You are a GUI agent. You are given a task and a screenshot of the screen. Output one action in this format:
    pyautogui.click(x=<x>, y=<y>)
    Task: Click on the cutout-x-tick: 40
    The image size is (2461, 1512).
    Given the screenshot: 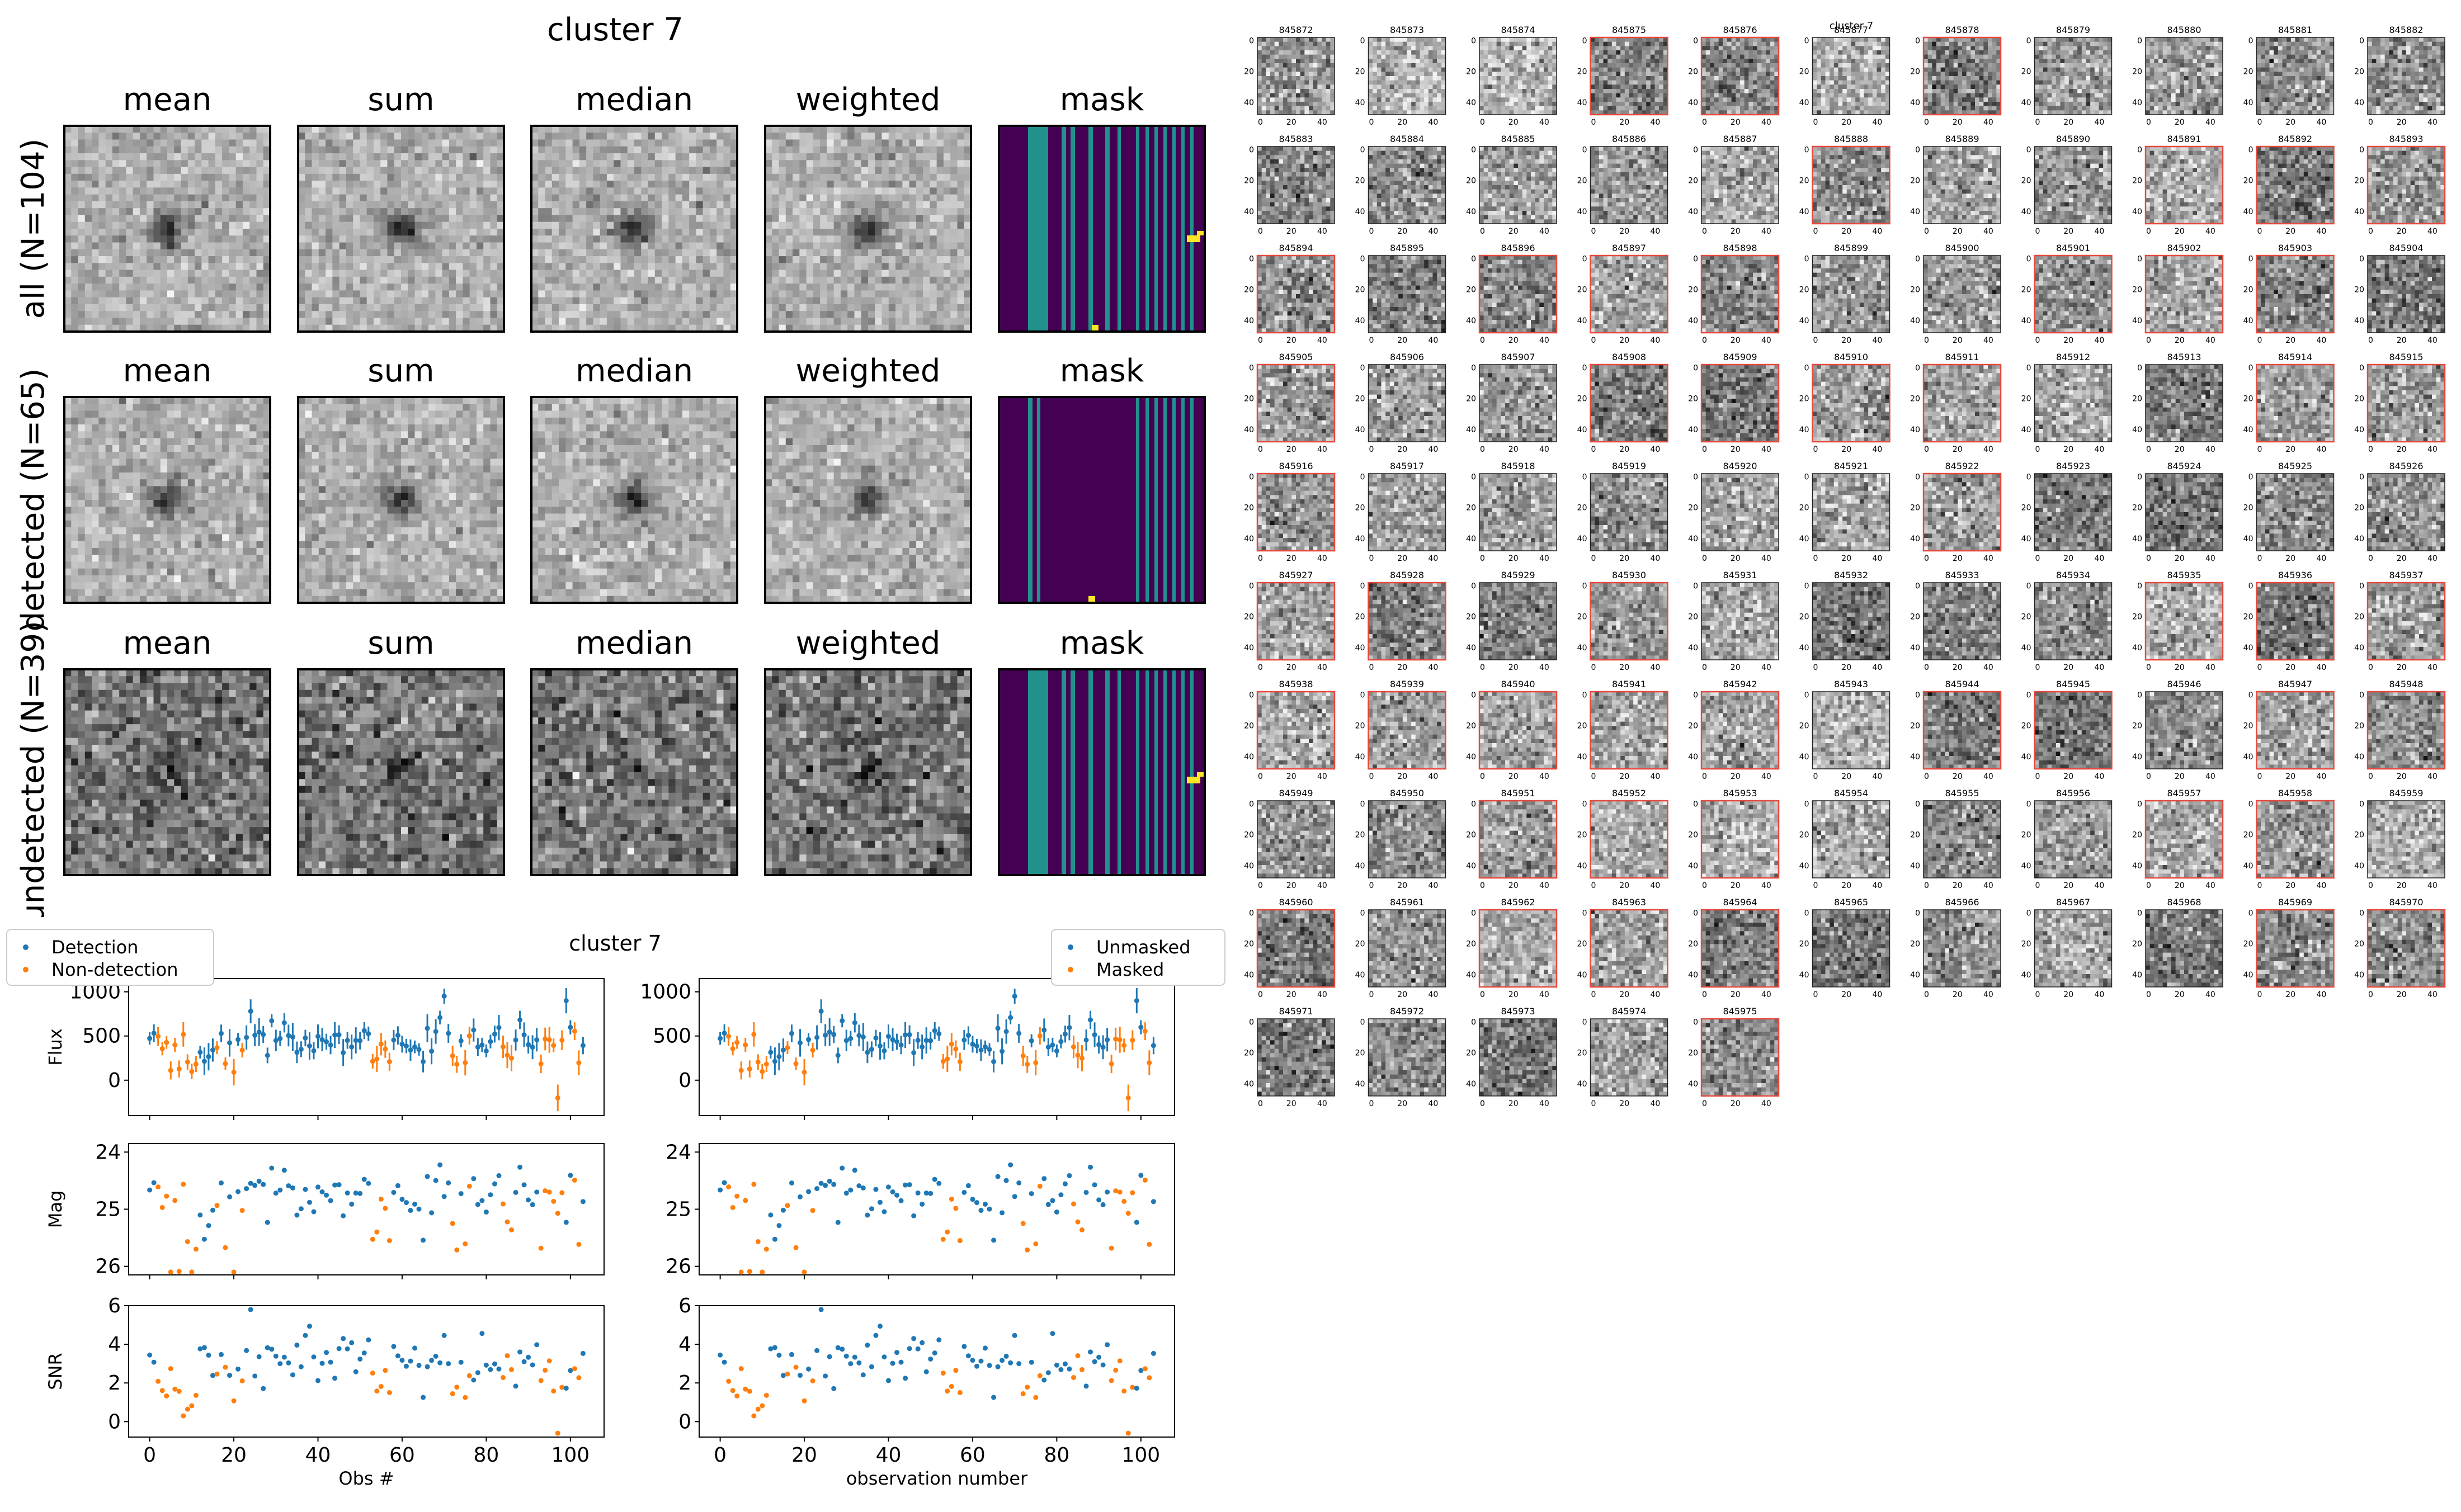 What is the action you would take?
    pyautogui.click(x=2210, y=231)
    